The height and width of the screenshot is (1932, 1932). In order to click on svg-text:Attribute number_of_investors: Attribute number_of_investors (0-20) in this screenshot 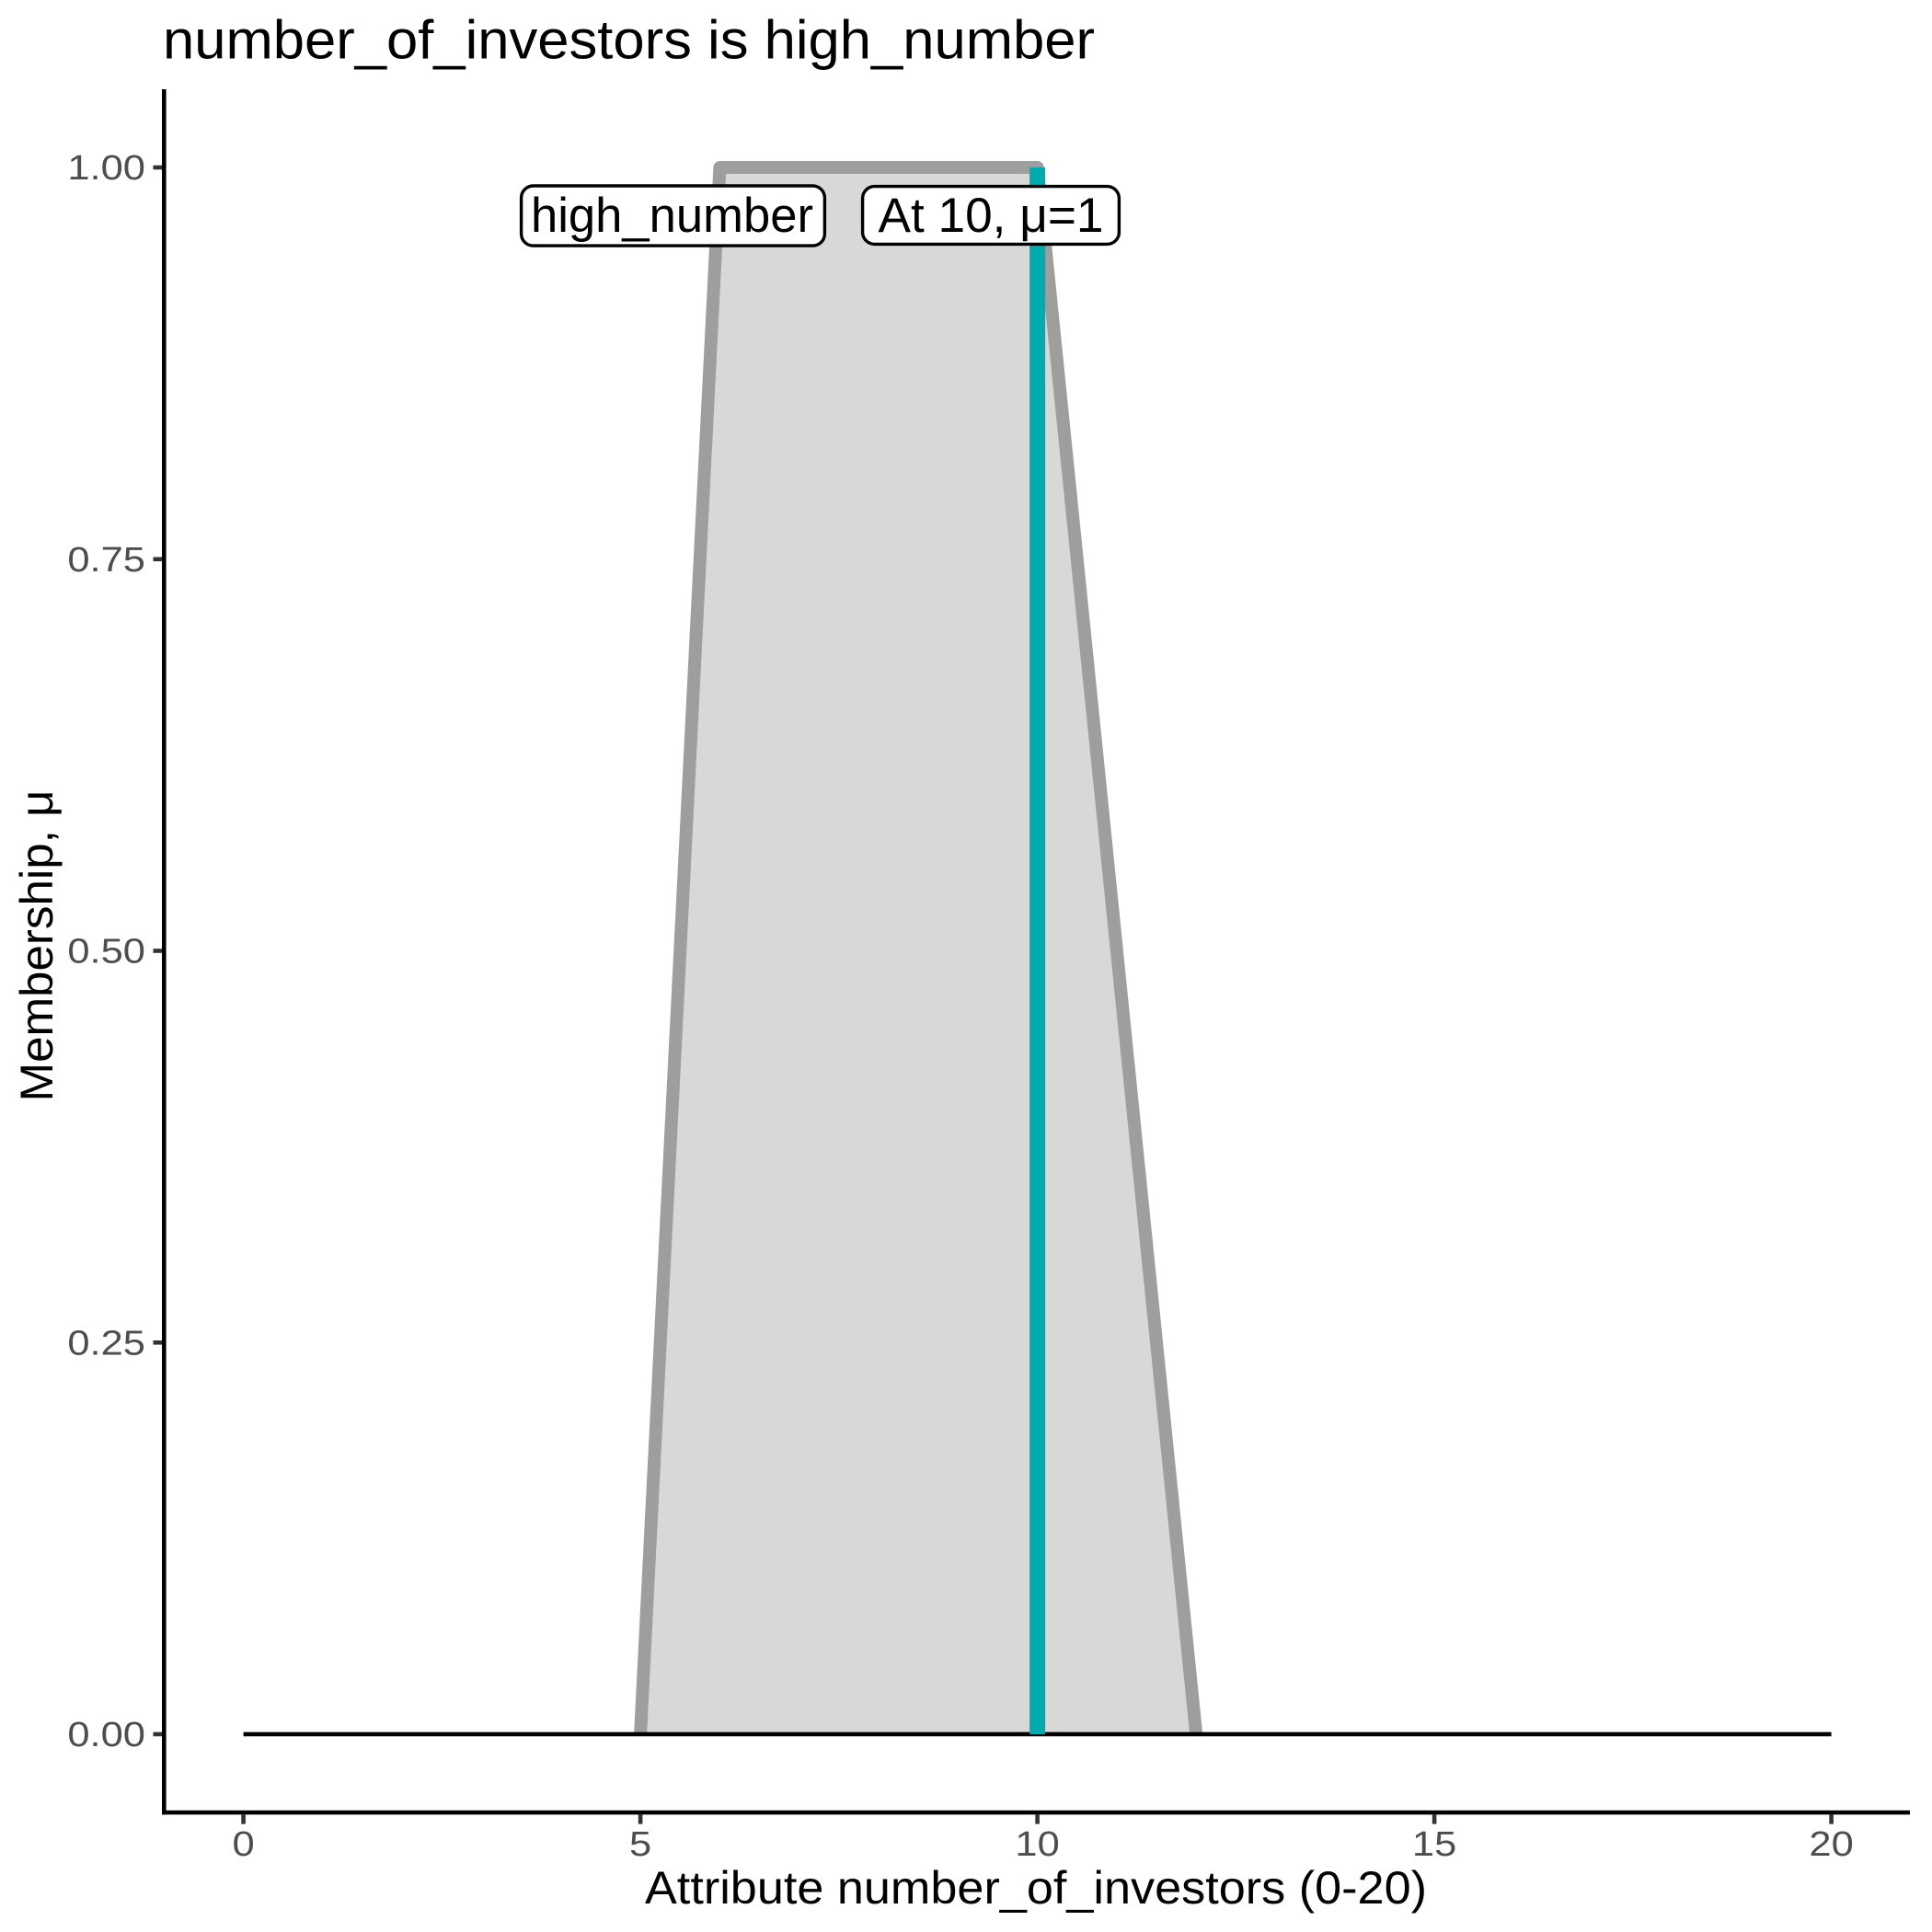, I will do `click(1036, 1888)`.